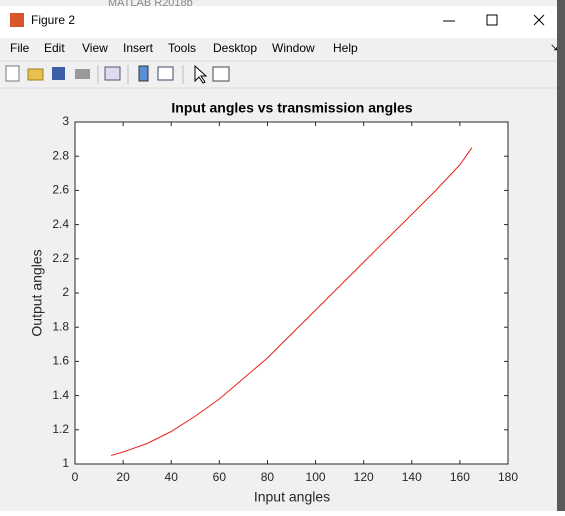 The height and width of the screenshot is (516, 565). Describe the element at coordinates (123, 477) in the screenshot. I see `x-tick-label: 20` at that location.